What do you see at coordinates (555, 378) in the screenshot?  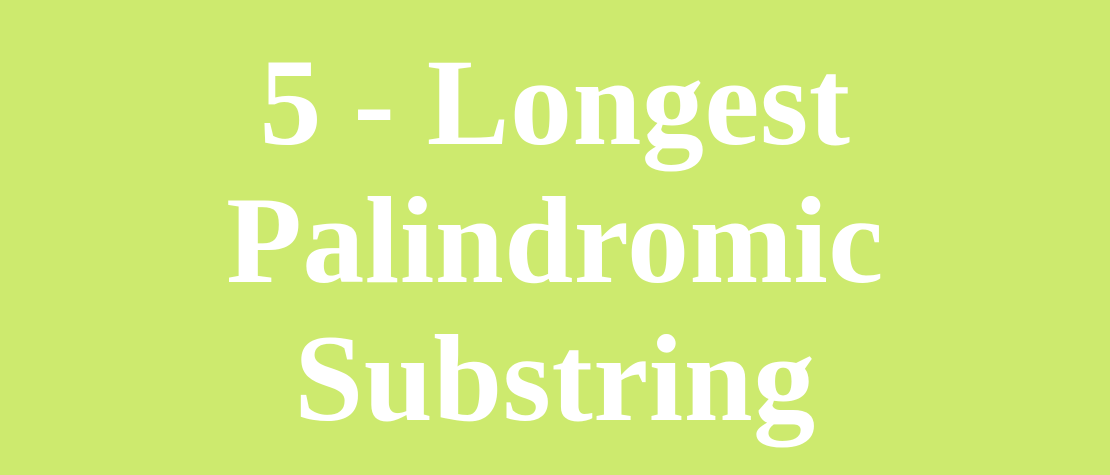 I see `title-line-3: Substring` at bounding box center [555, 378].